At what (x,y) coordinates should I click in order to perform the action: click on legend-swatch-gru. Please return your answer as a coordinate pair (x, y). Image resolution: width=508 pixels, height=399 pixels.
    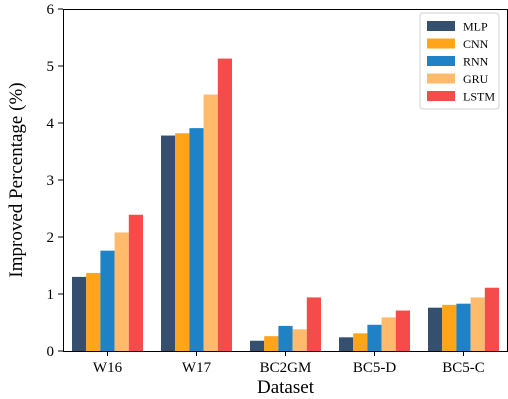
    Looking at the image, I should click on (441, 78).